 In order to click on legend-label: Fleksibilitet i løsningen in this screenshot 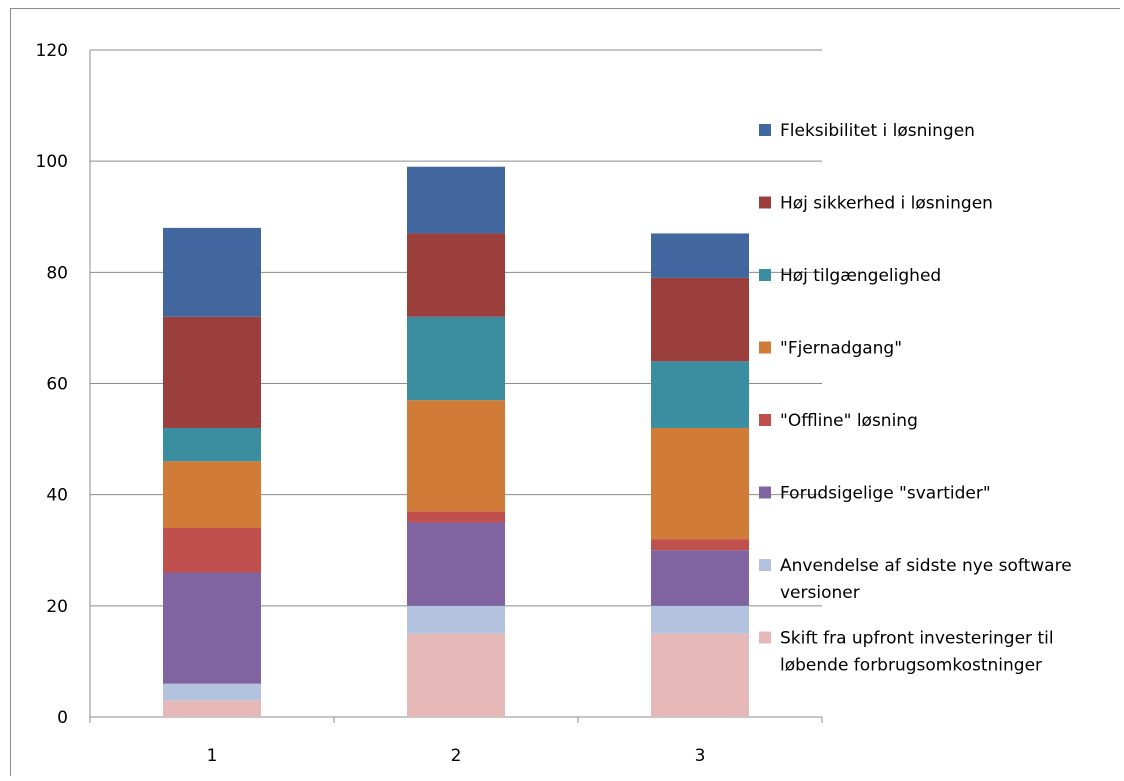, I will do `click(877, 131)`.